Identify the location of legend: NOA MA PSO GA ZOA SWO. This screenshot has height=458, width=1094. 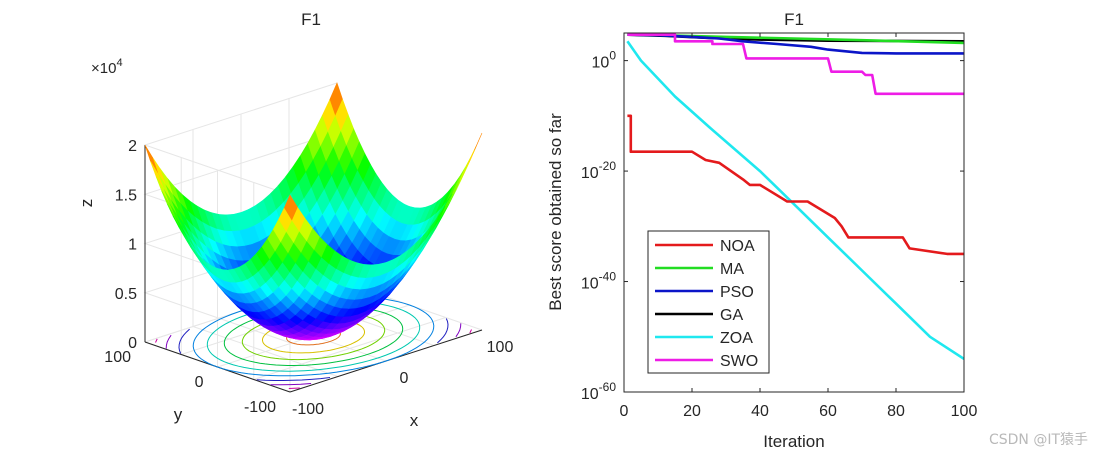
(708, 302).